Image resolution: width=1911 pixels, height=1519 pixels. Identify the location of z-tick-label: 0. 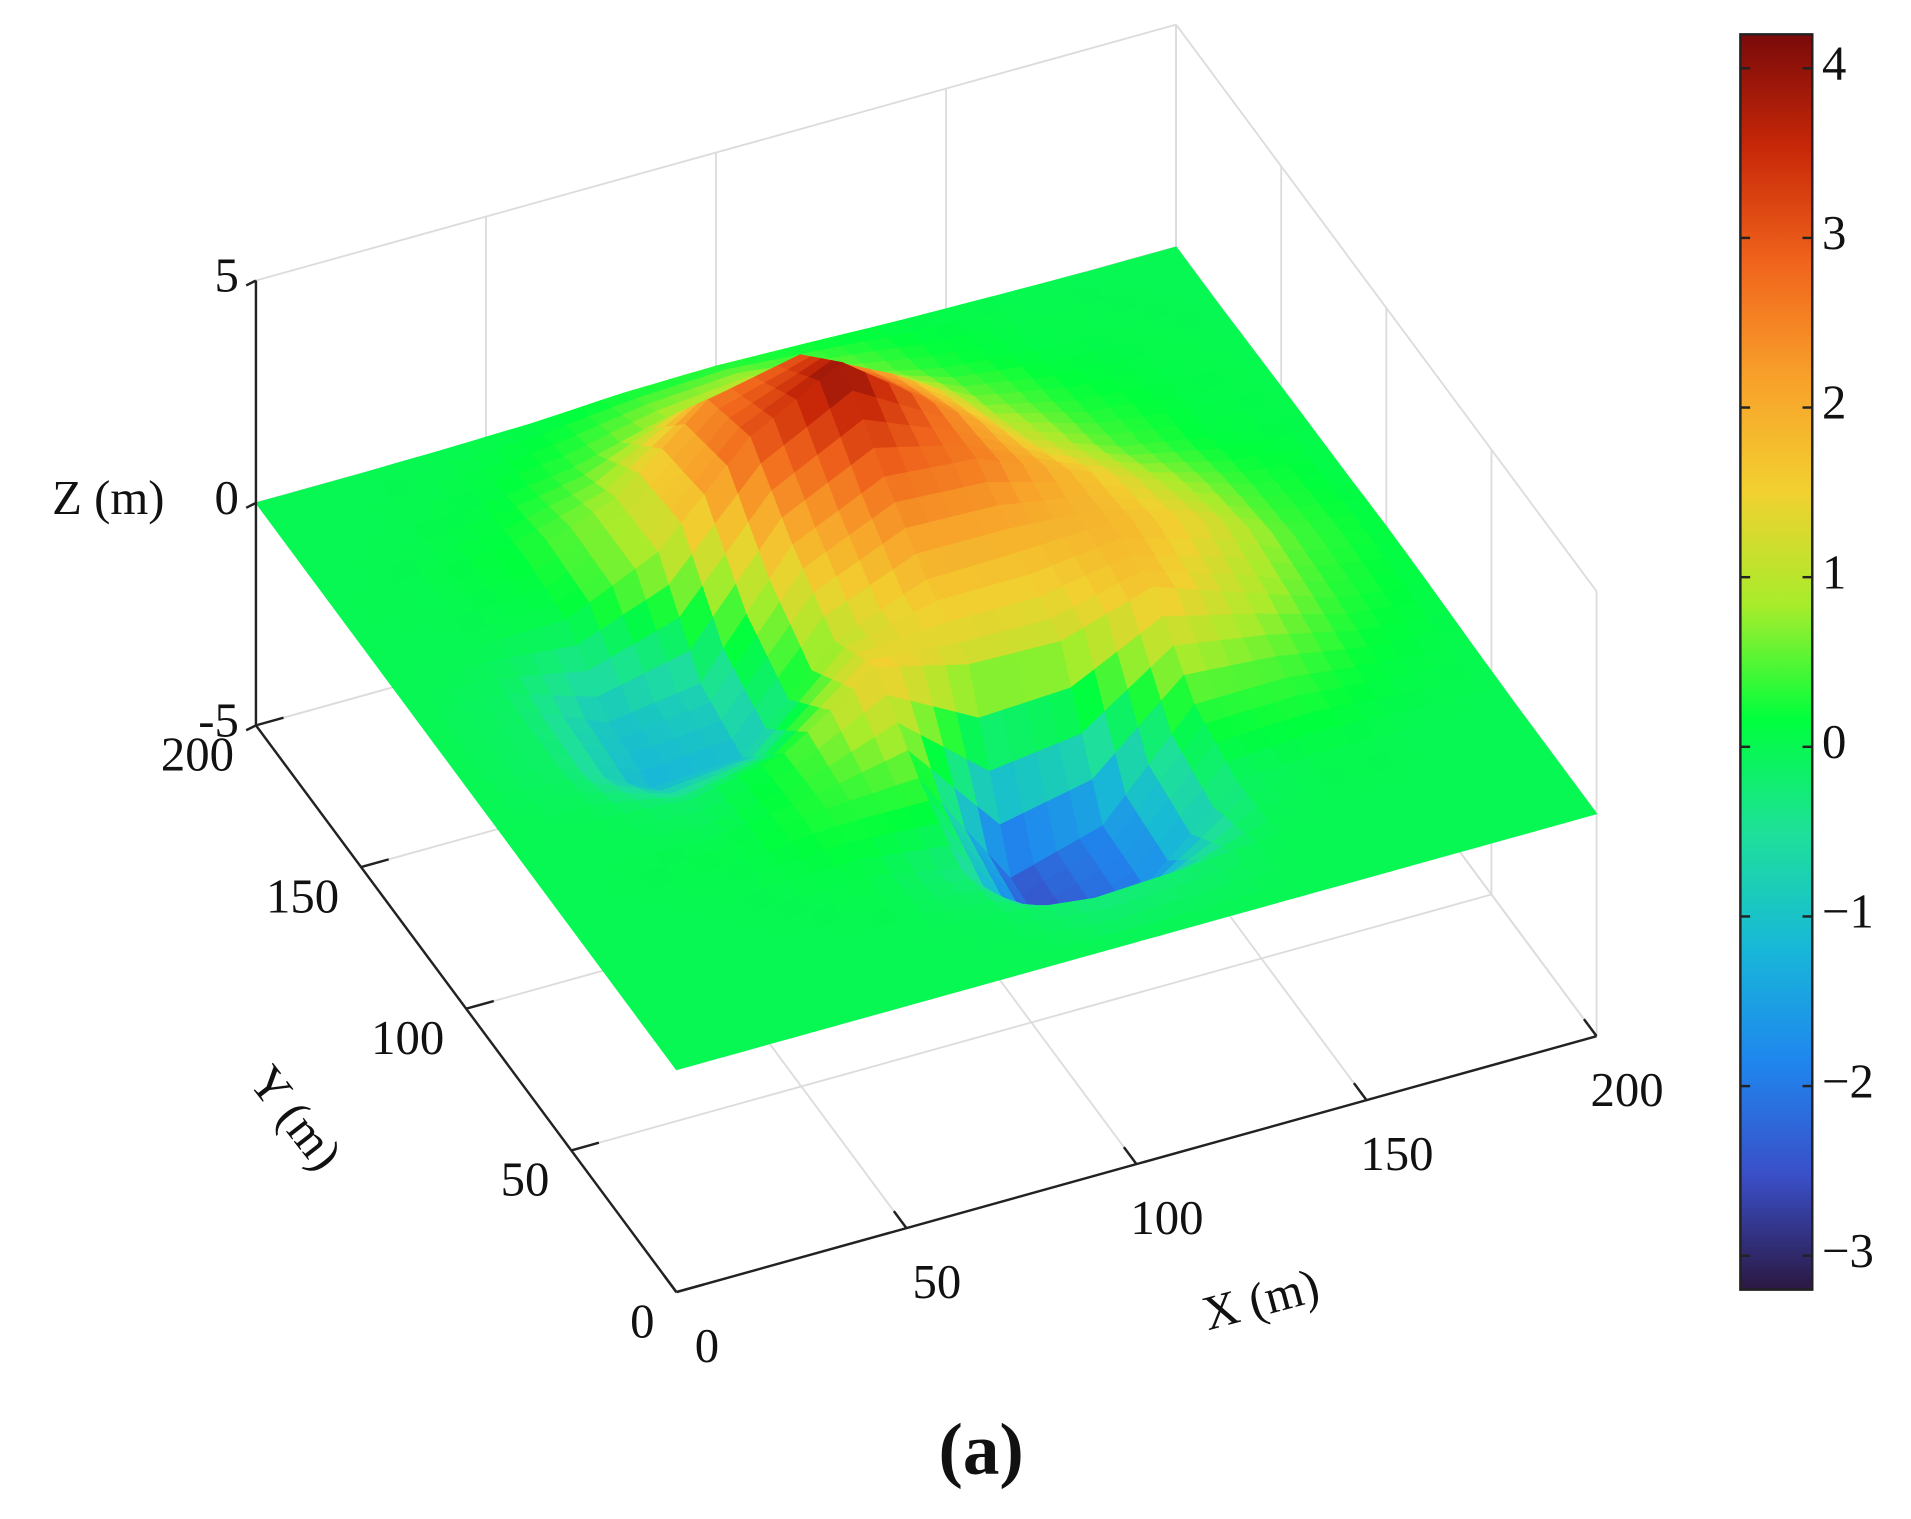
(227, 498).